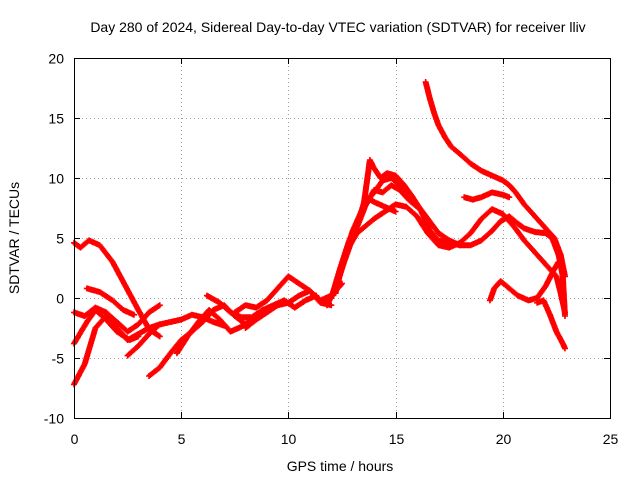  I want to click on y-axis-label: SDTVAR / TECUs, so click(14, 238).